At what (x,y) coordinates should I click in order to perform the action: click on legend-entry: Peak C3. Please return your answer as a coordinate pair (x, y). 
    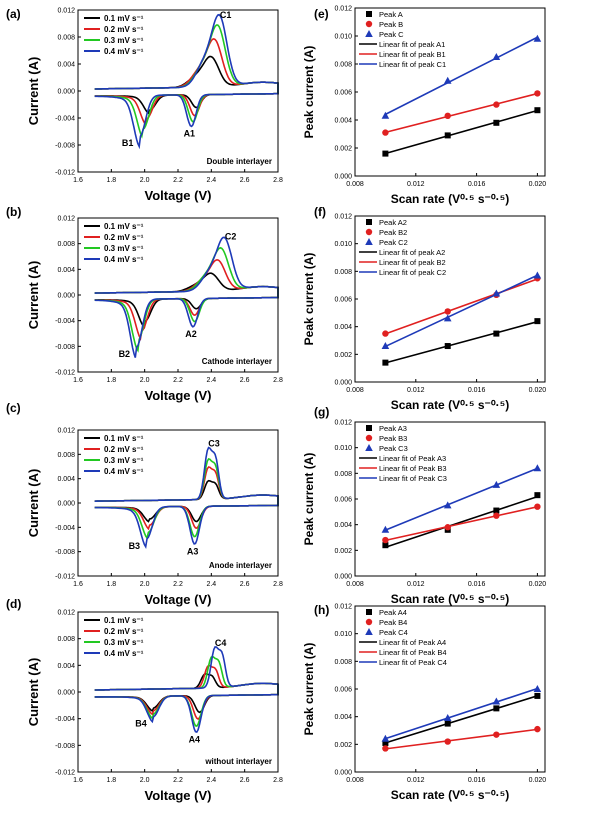
    Looking at the image, I should click on (393, 448).